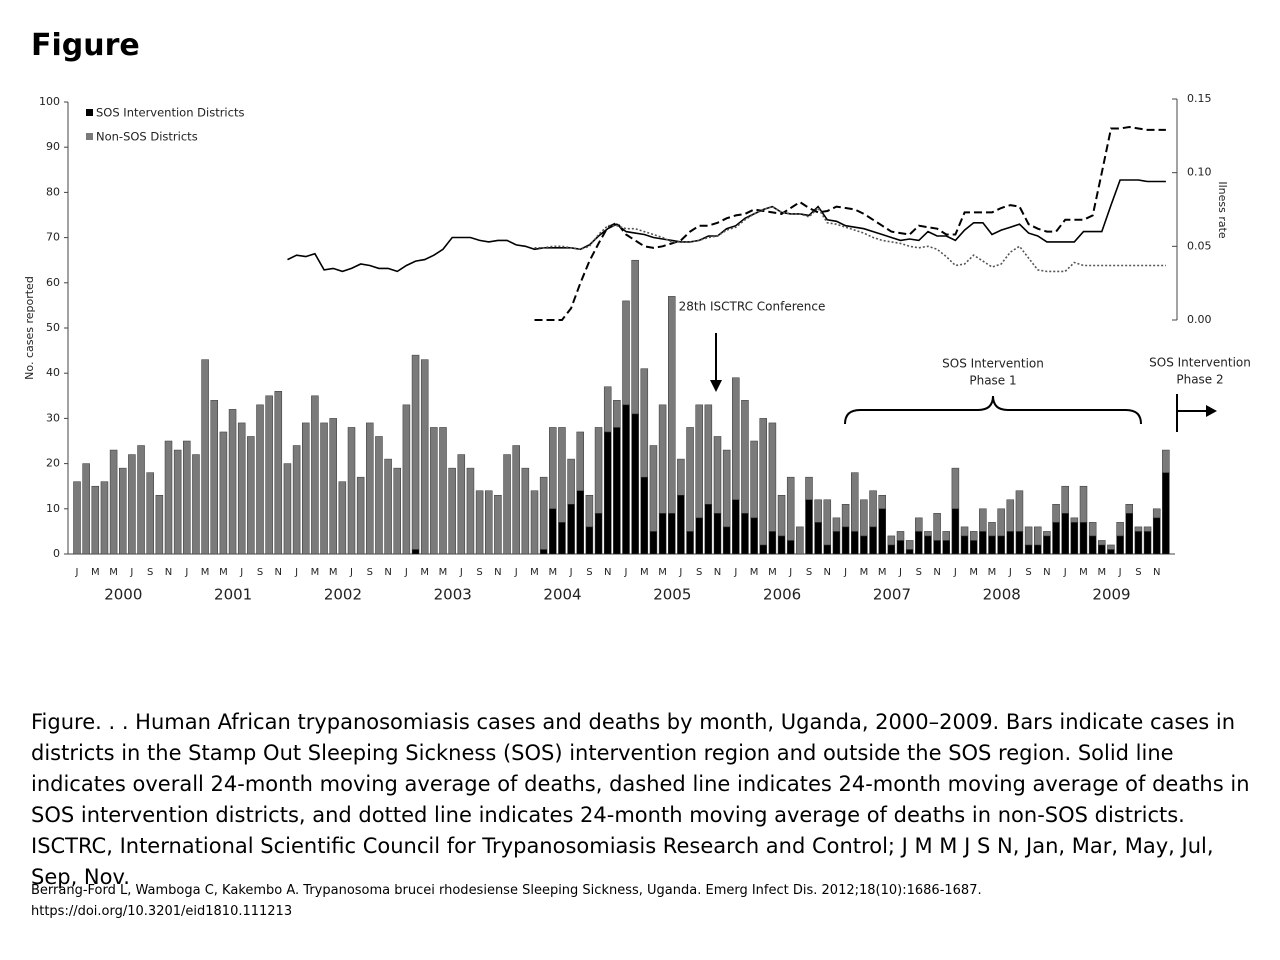 The height and width of the screenshot is (960, 1280). What do you see at coordinates (162, 911) in the screenshot?
I see `citation-line: https://doi.org/10.3201/eid1810.111213` at bounding box center [162, 911].